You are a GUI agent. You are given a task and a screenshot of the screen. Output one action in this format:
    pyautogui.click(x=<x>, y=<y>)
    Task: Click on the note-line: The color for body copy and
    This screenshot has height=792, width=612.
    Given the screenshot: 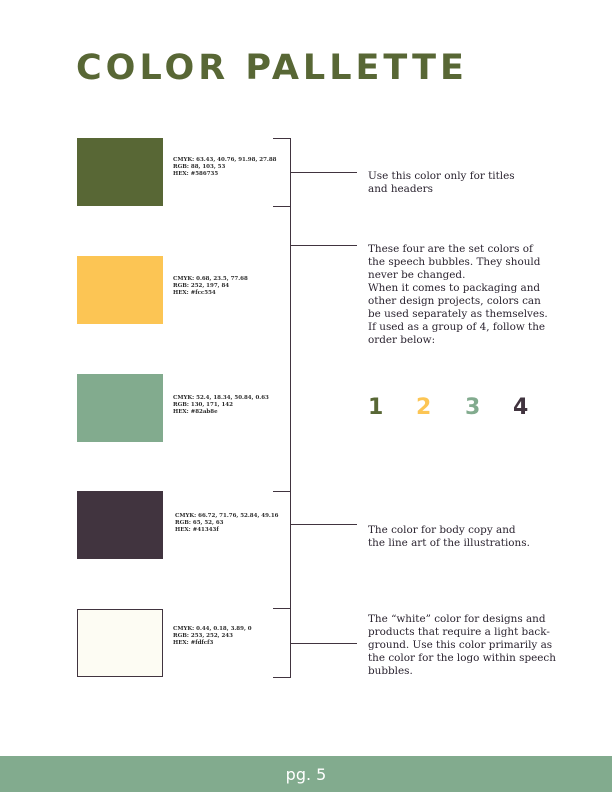 What is the action you would take?
    pyautogui.click(x=442, y=530)
    